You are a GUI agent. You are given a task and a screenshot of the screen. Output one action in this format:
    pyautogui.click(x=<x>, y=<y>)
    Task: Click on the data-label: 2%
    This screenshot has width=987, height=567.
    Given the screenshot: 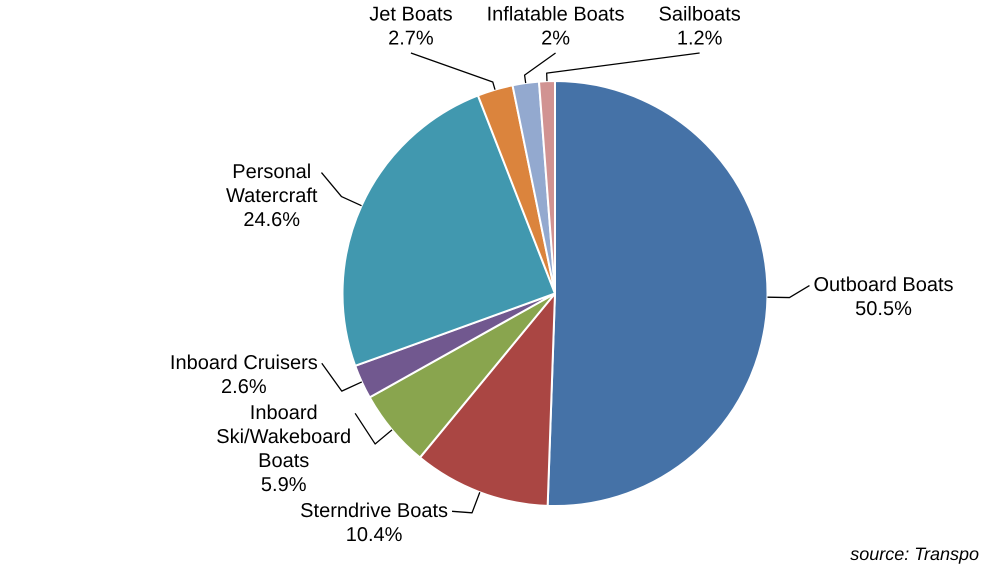 What is the action you would take?
    pyautogui.click(x=555, y=39)
    